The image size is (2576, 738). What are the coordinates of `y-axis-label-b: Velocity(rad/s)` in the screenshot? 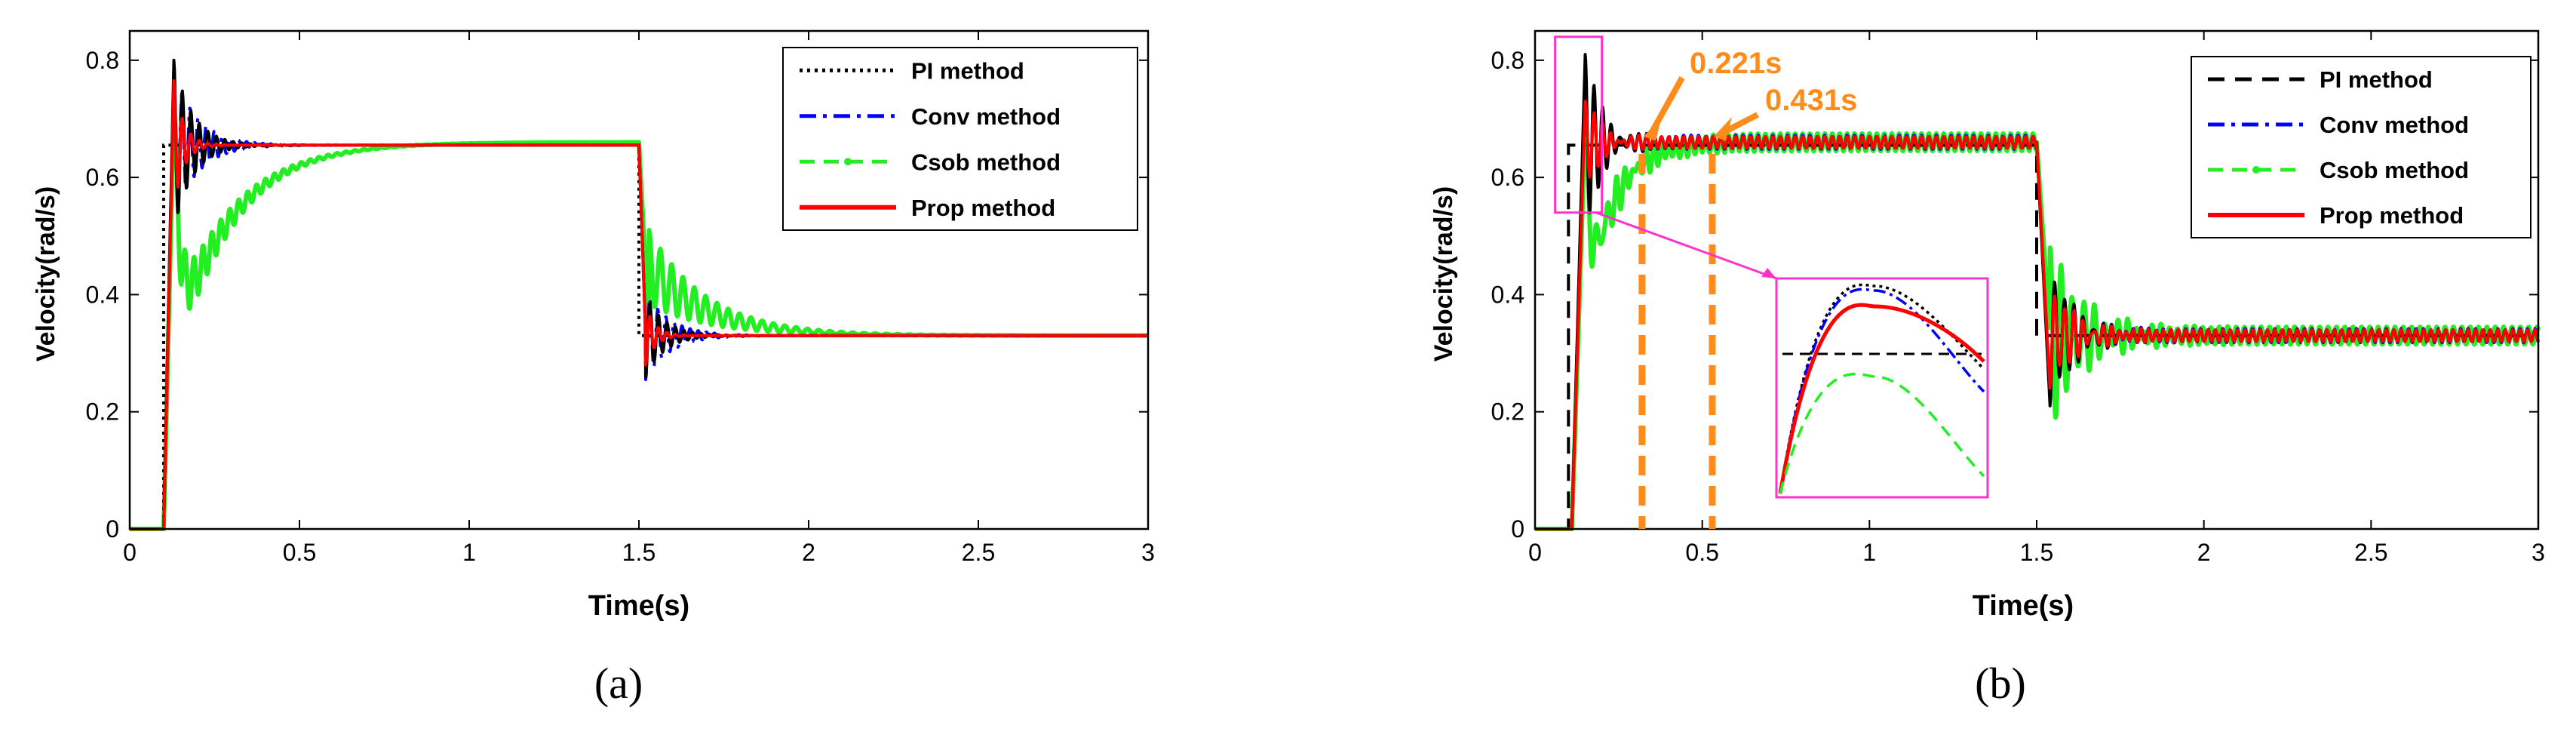 It's located at (1443, 273).